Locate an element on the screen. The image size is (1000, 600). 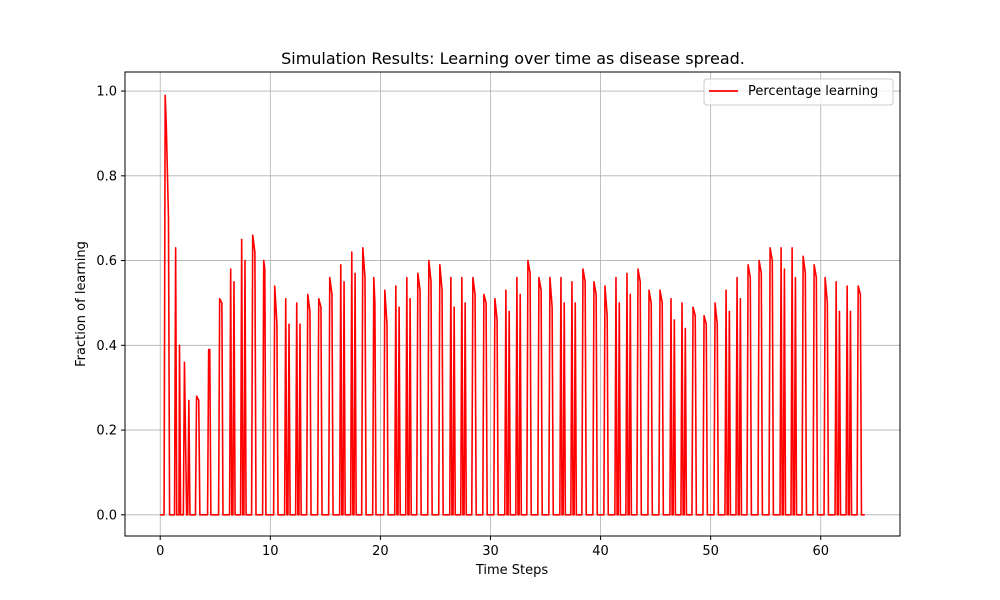
x-tick-label: 20 is located at coordinates (380, 551).